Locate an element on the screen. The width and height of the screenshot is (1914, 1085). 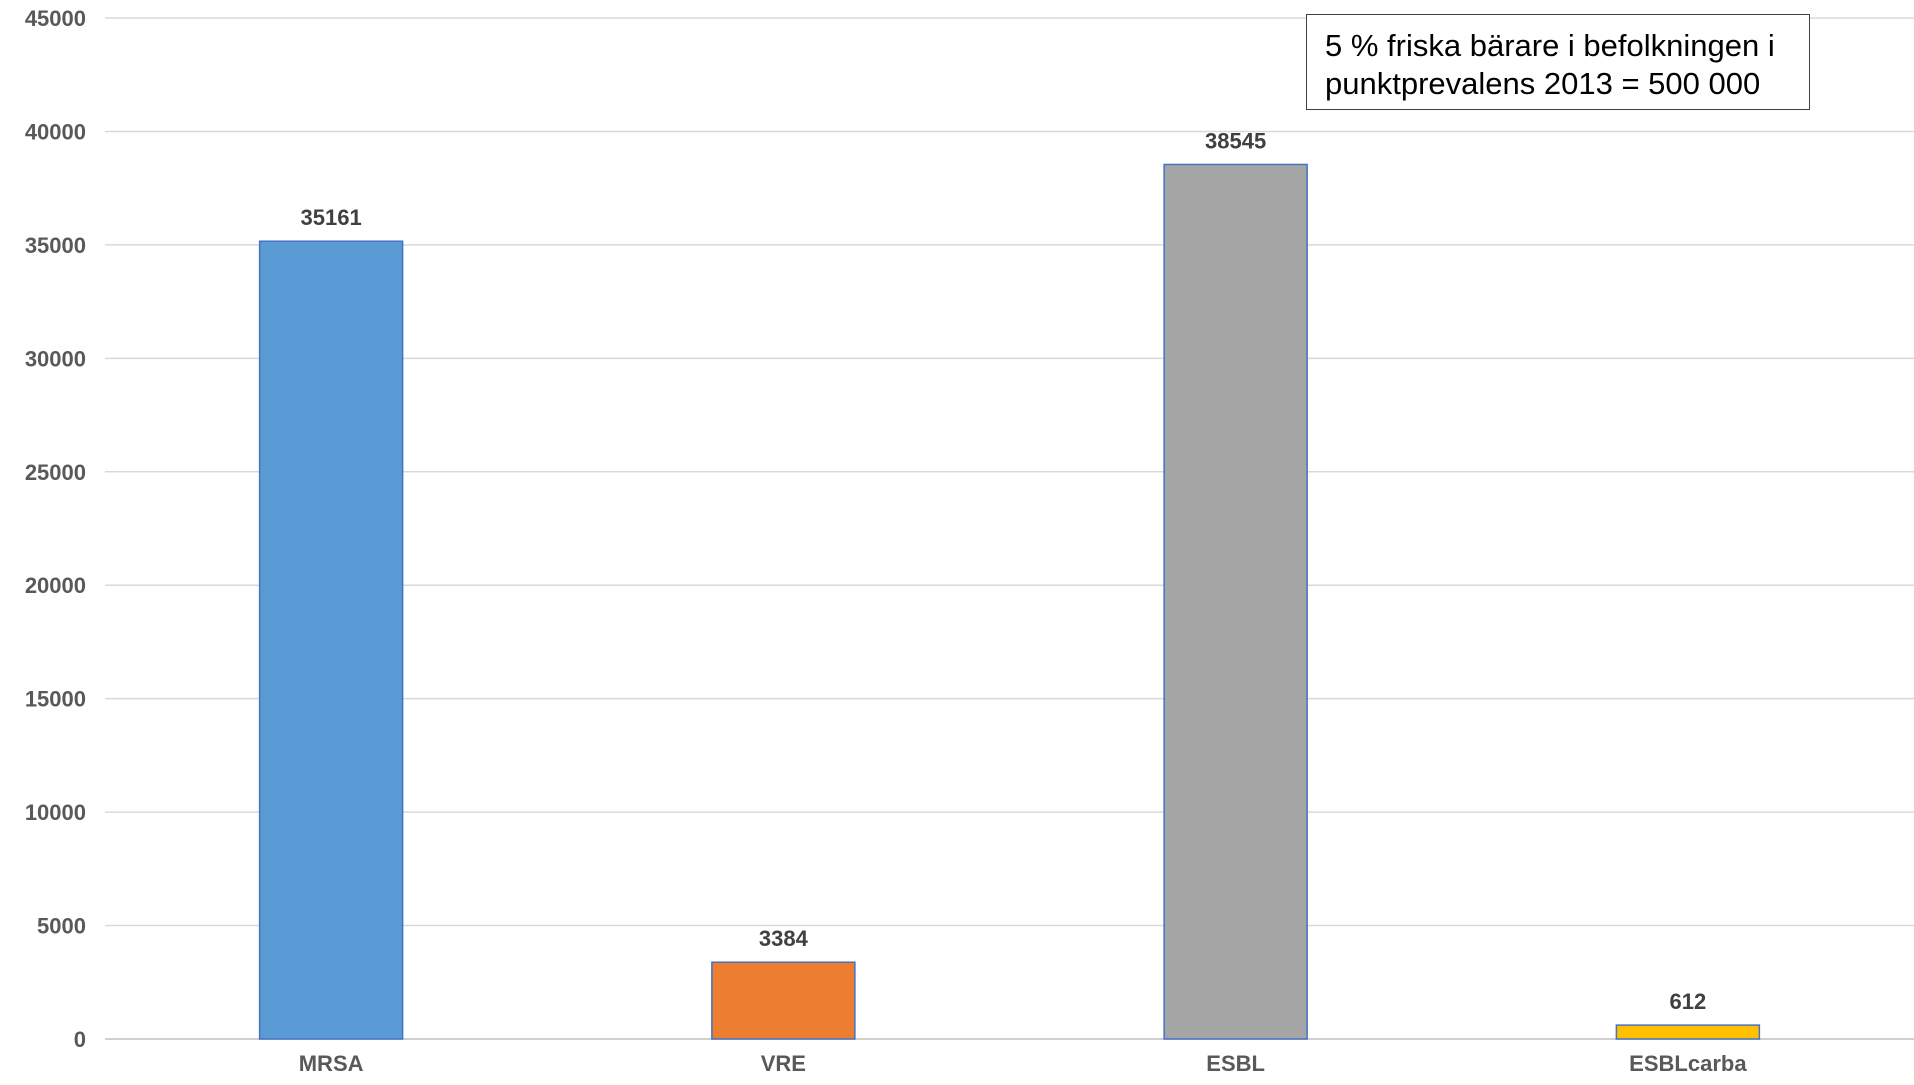
y-tick-label: 0 is located at coordinates (80, 1039).